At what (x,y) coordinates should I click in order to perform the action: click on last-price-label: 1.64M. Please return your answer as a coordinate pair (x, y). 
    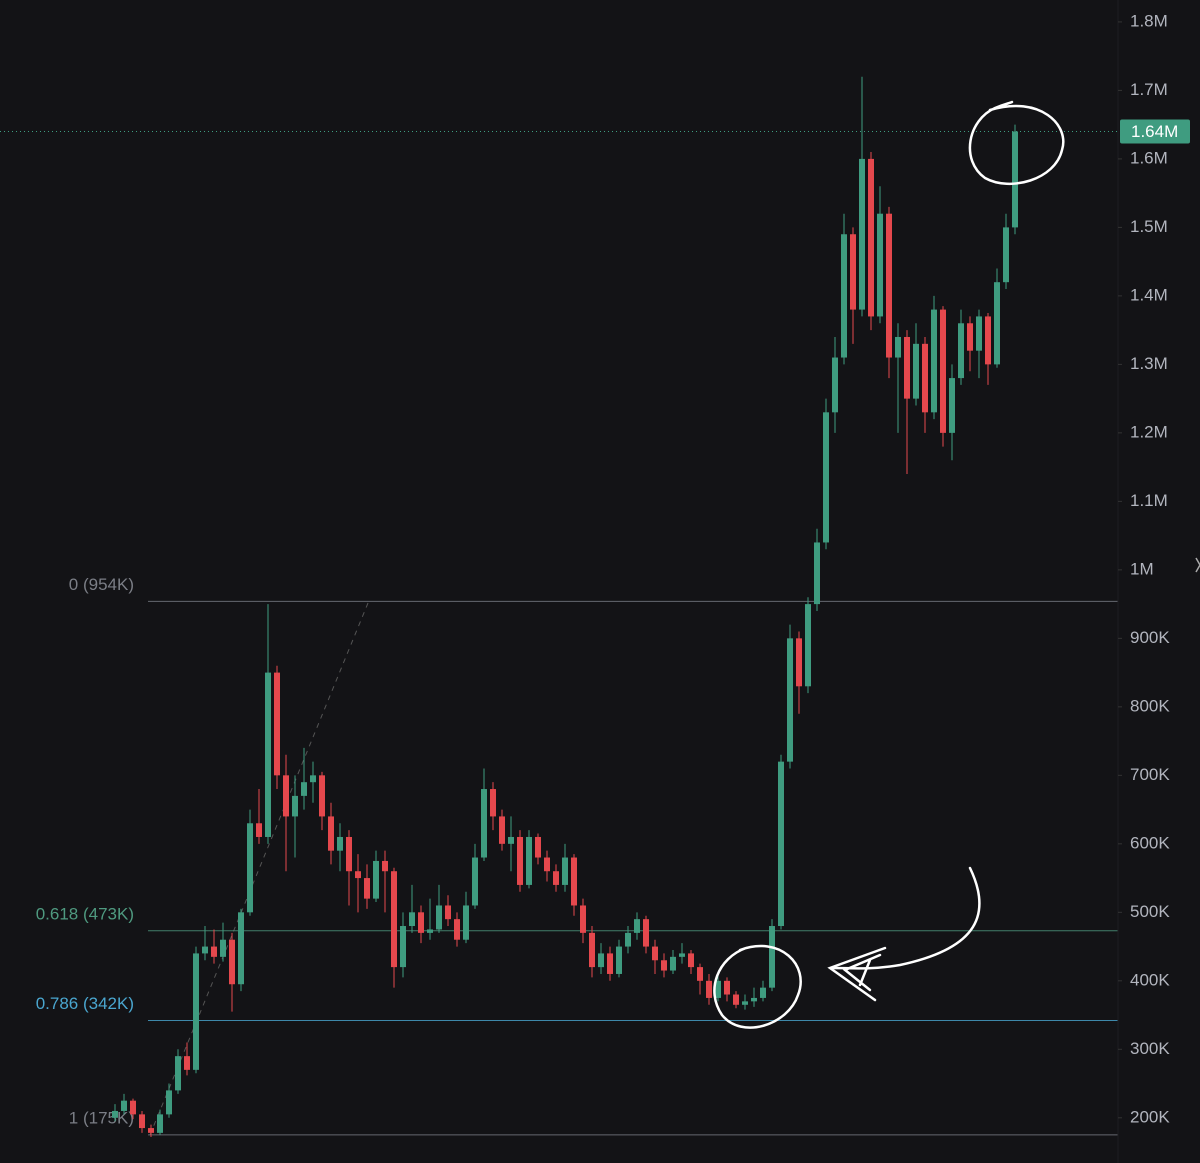
    Looking at the image, I should click on (1154, 131).